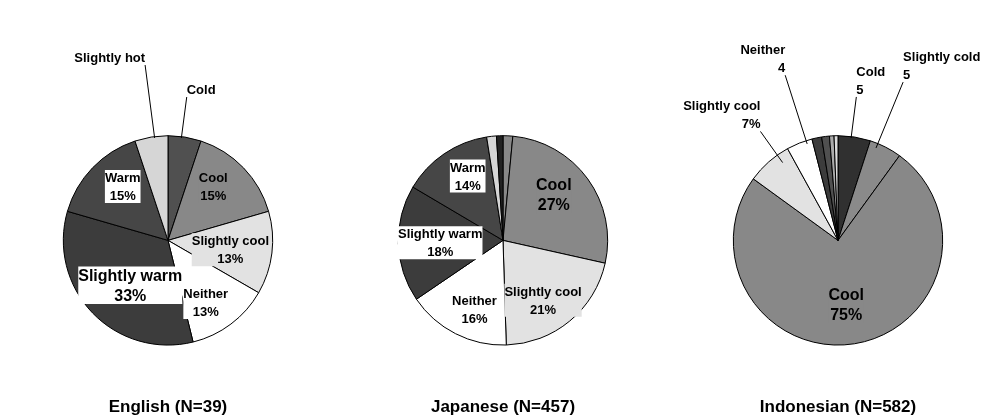 The height and width of the screenshot is (420, 1007). What do you see at coordinates (553, 205) in the screenshot?
I see `data-label: 27%` at bounding box center [553, 205].